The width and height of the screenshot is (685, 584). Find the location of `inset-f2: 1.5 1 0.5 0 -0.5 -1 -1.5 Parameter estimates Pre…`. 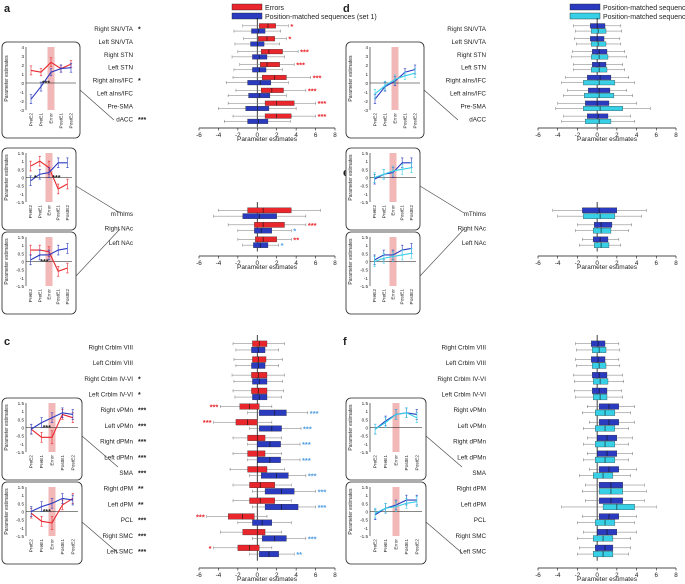

inset-f2: 1.5 1 0.5 0 -0.5 -1 -1.5 Parameter estimates Pre… is located at coordinates (386, 523).